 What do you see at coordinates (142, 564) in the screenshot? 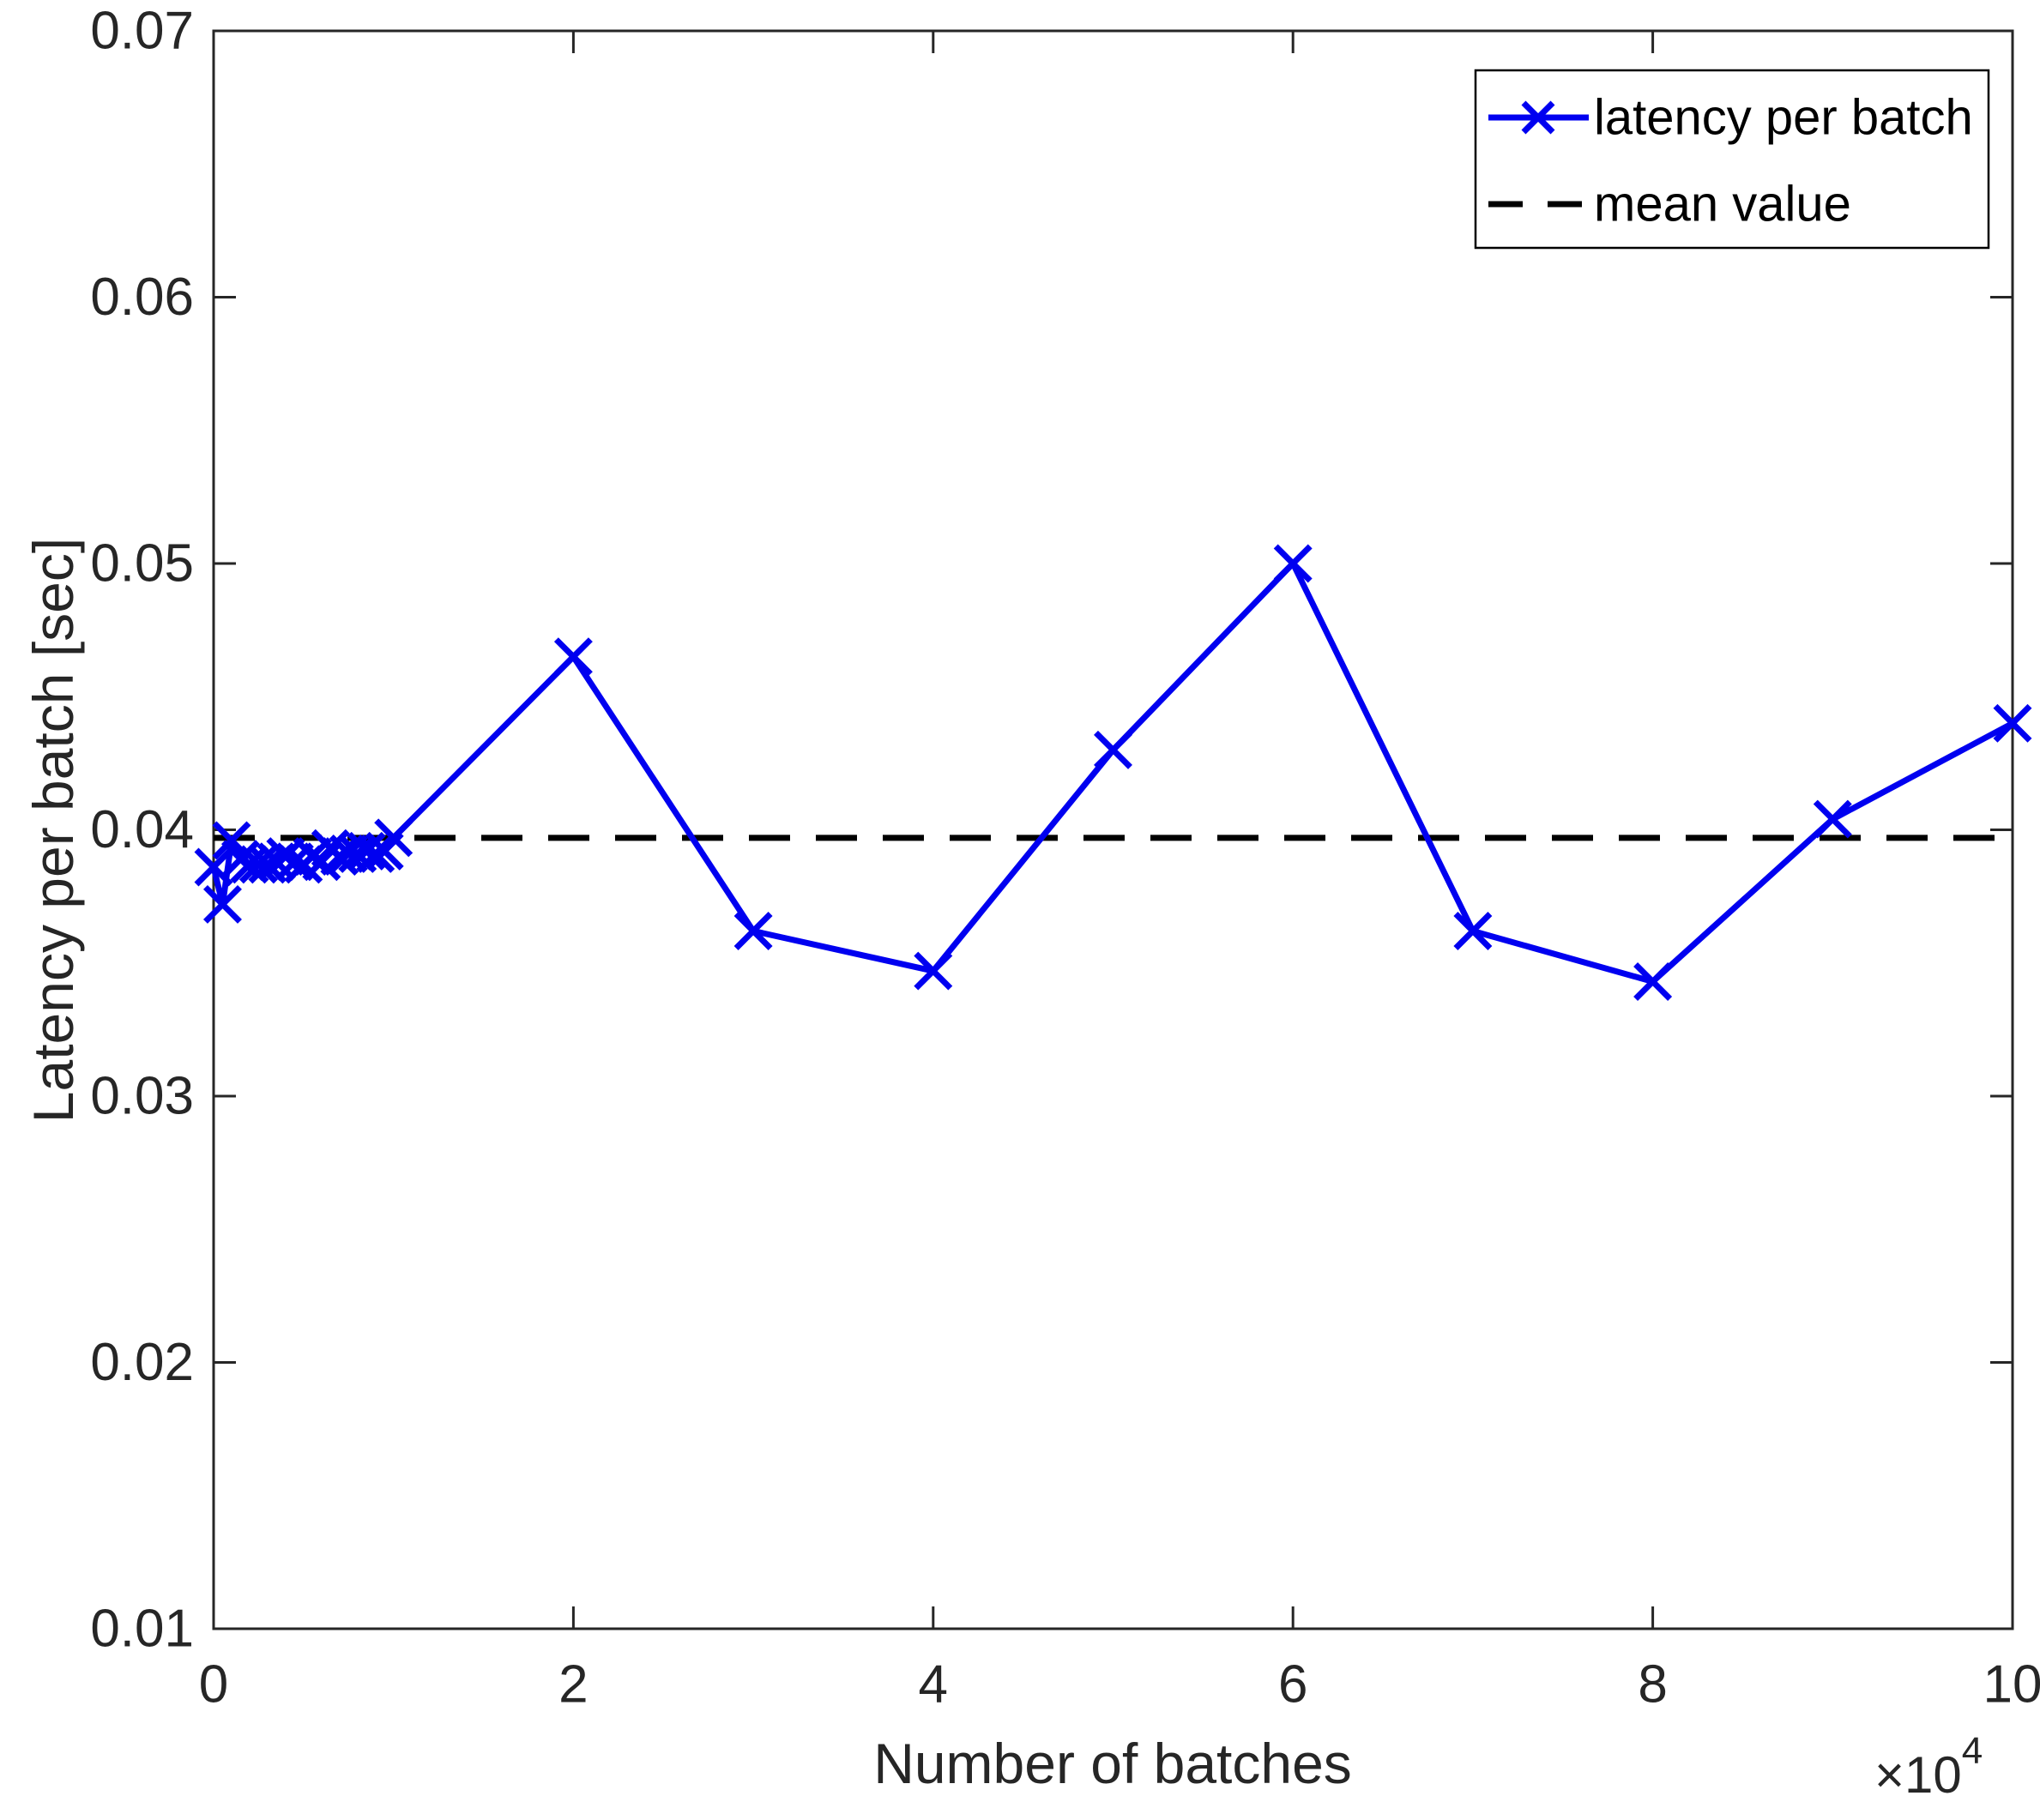
I see `y-tick-label: 0.05` at bounding box center [142, 564].